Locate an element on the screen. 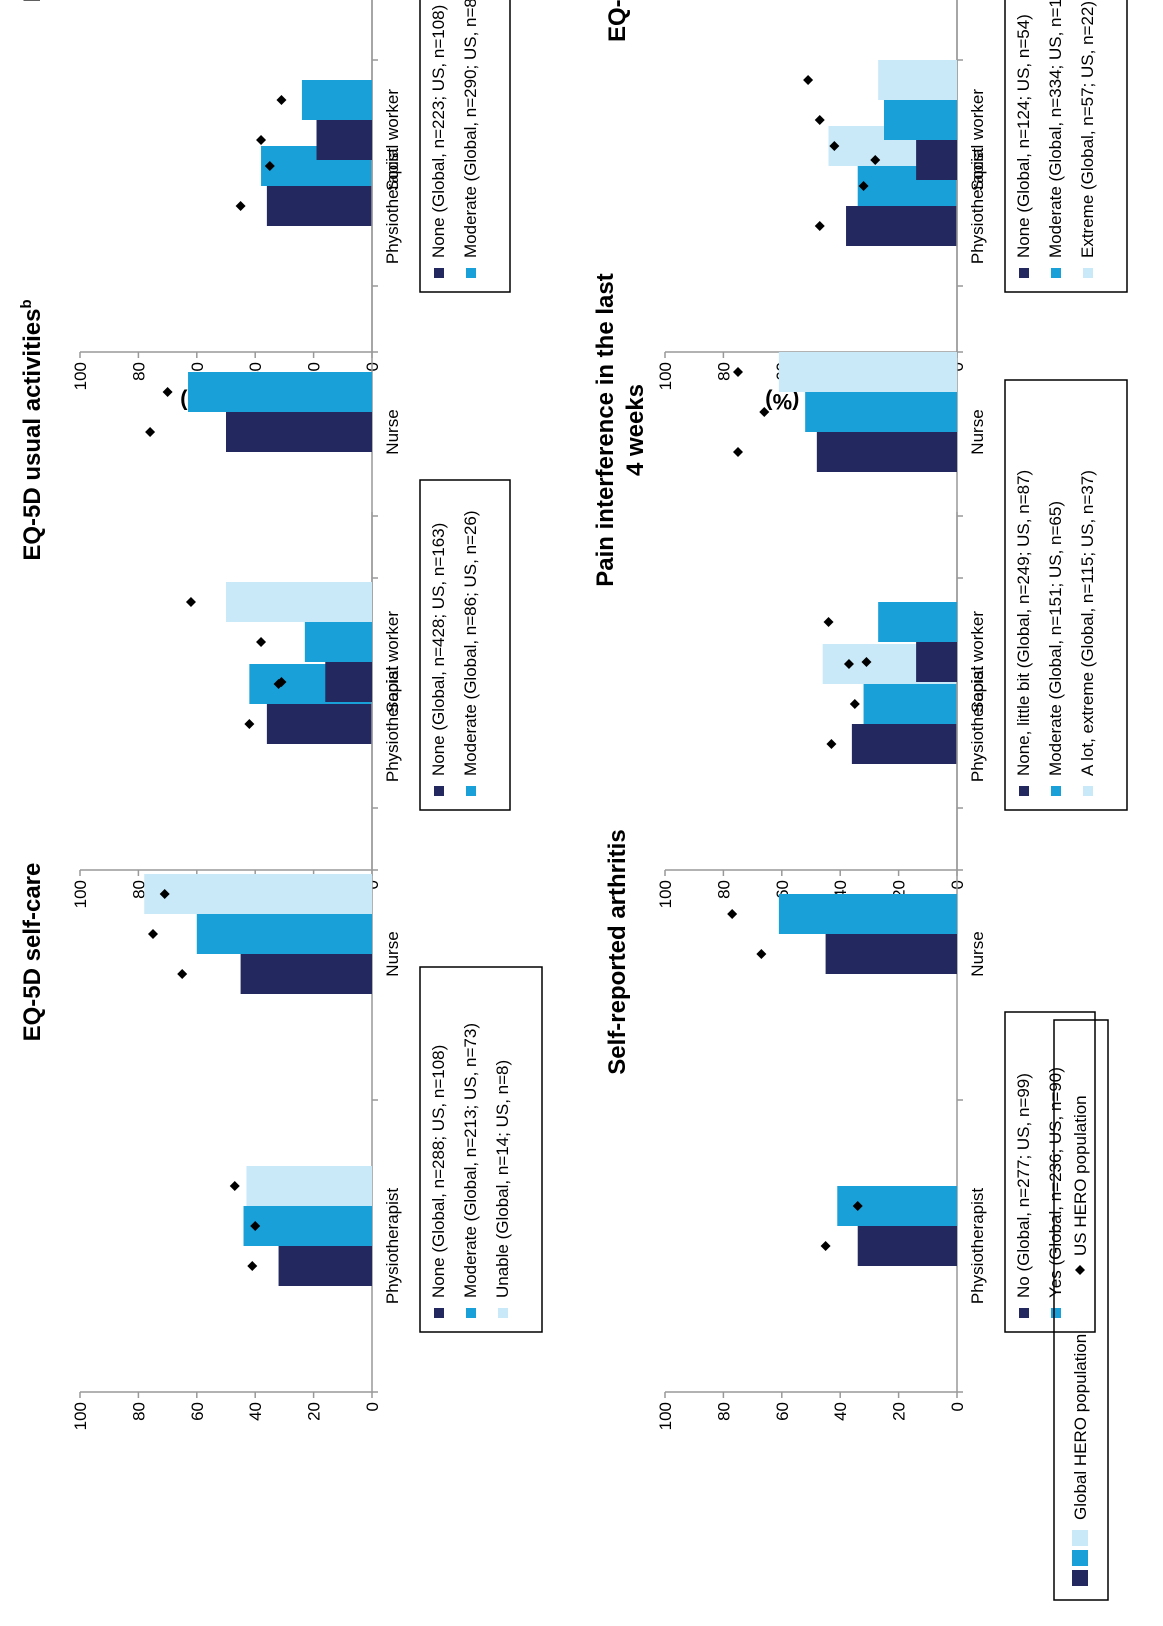 This screenshot has width=1163, height=1626. global-legend: Global HERO population US HERO population is located at coordinates (1081, 1310).